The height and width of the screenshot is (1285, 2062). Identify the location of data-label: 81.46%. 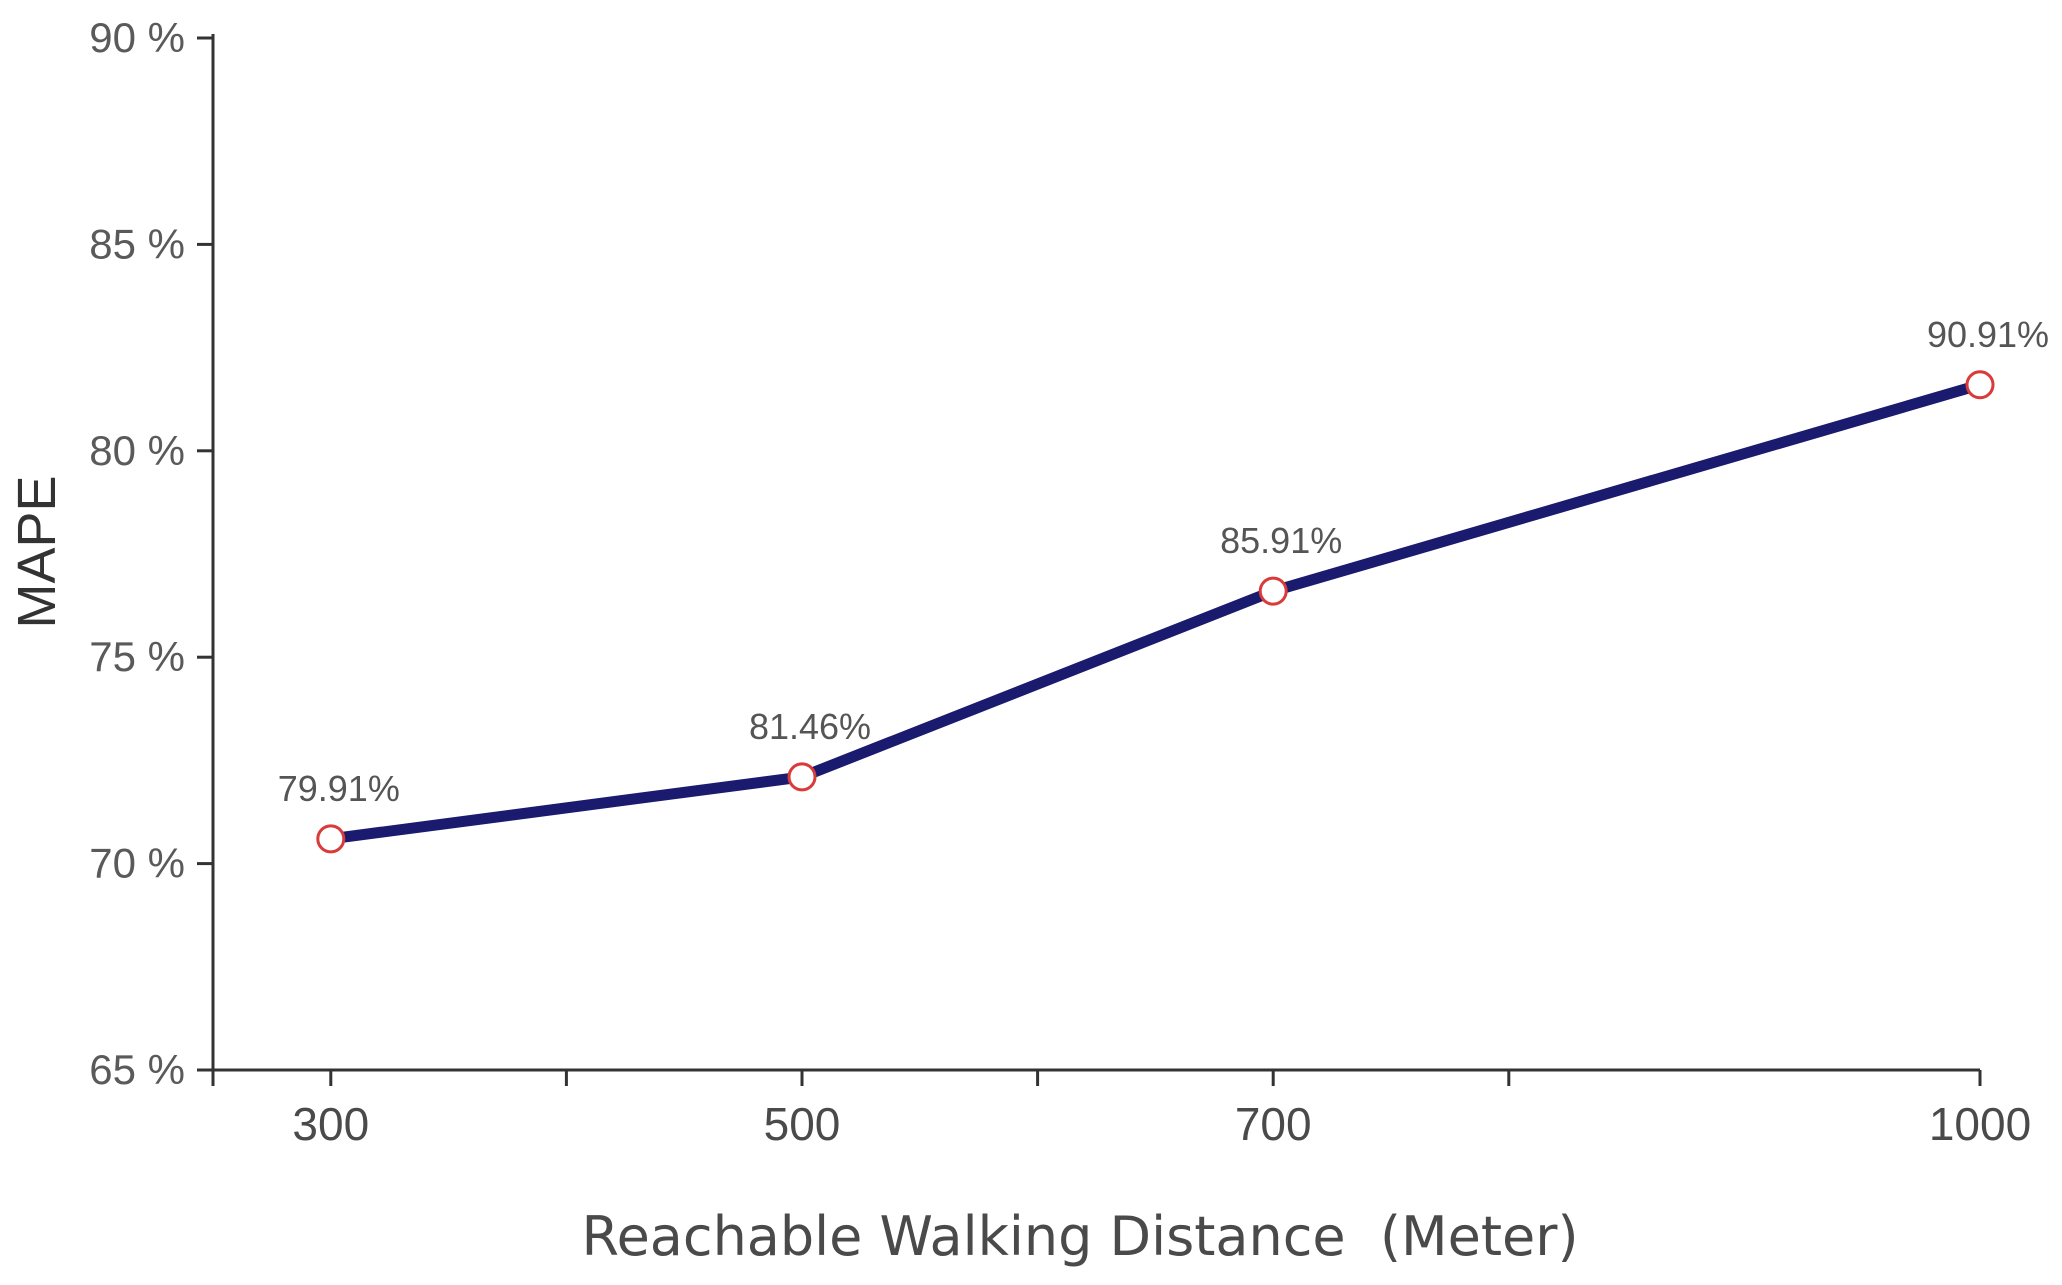
(810, 726).